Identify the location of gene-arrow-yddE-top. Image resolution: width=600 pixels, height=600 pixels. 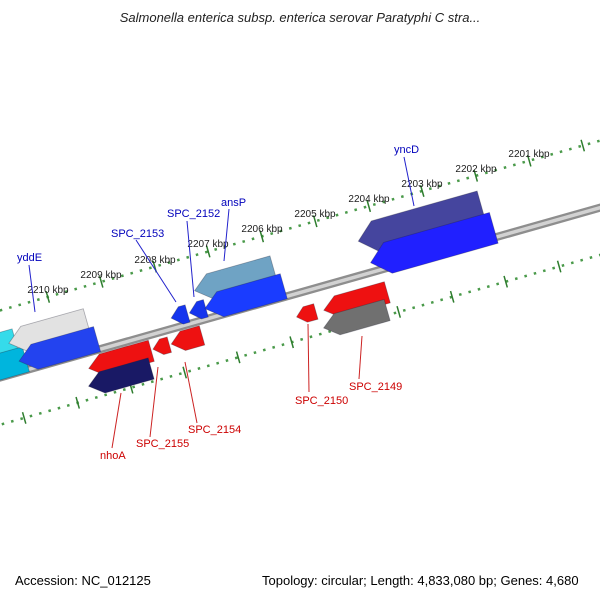
(48, 332).